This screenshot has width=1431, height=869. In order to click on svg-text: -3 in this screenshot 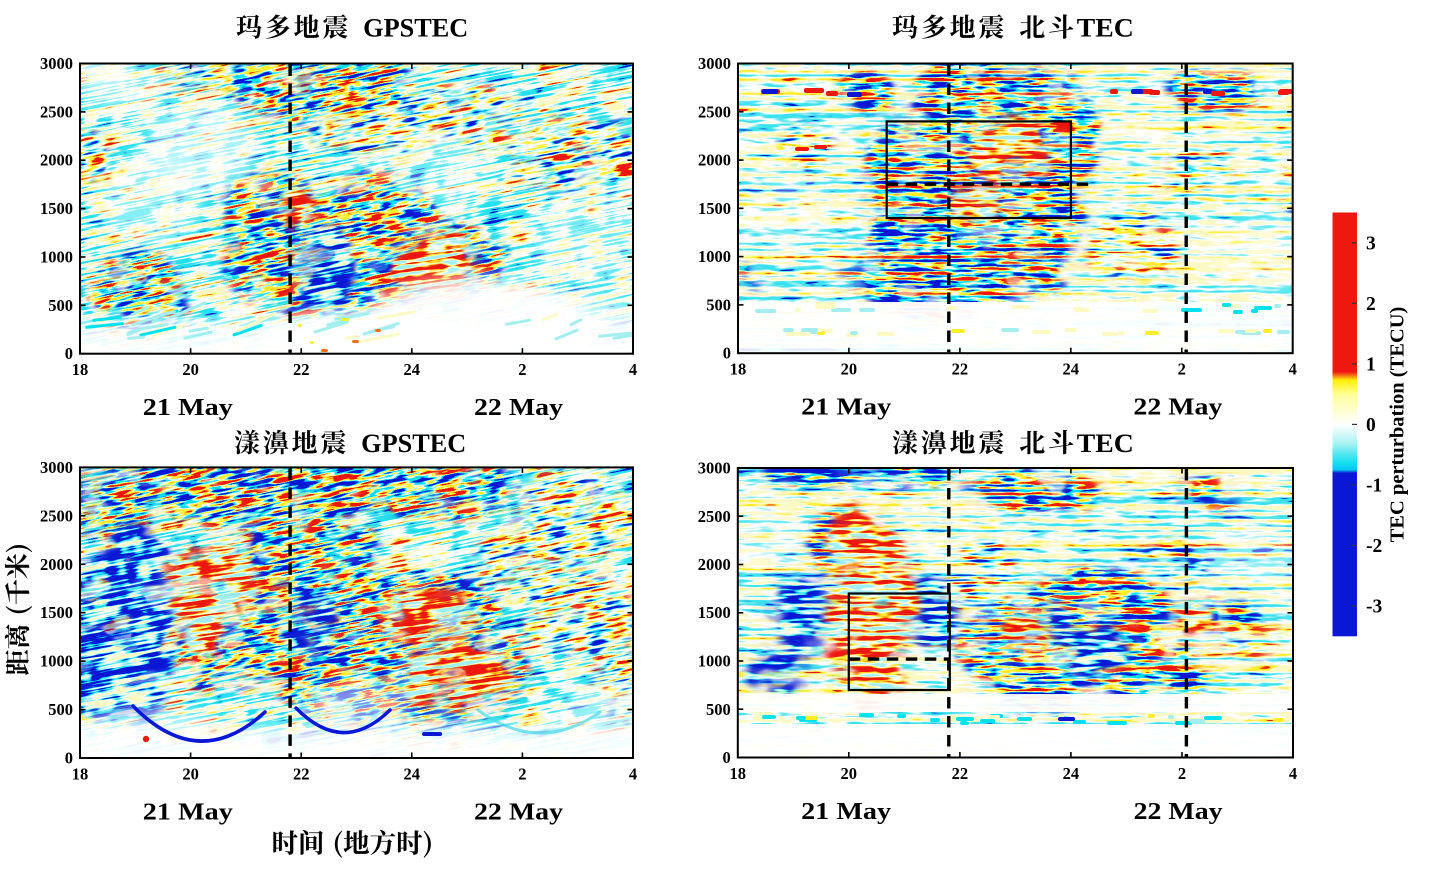, I will do `click(1374, 607)`.